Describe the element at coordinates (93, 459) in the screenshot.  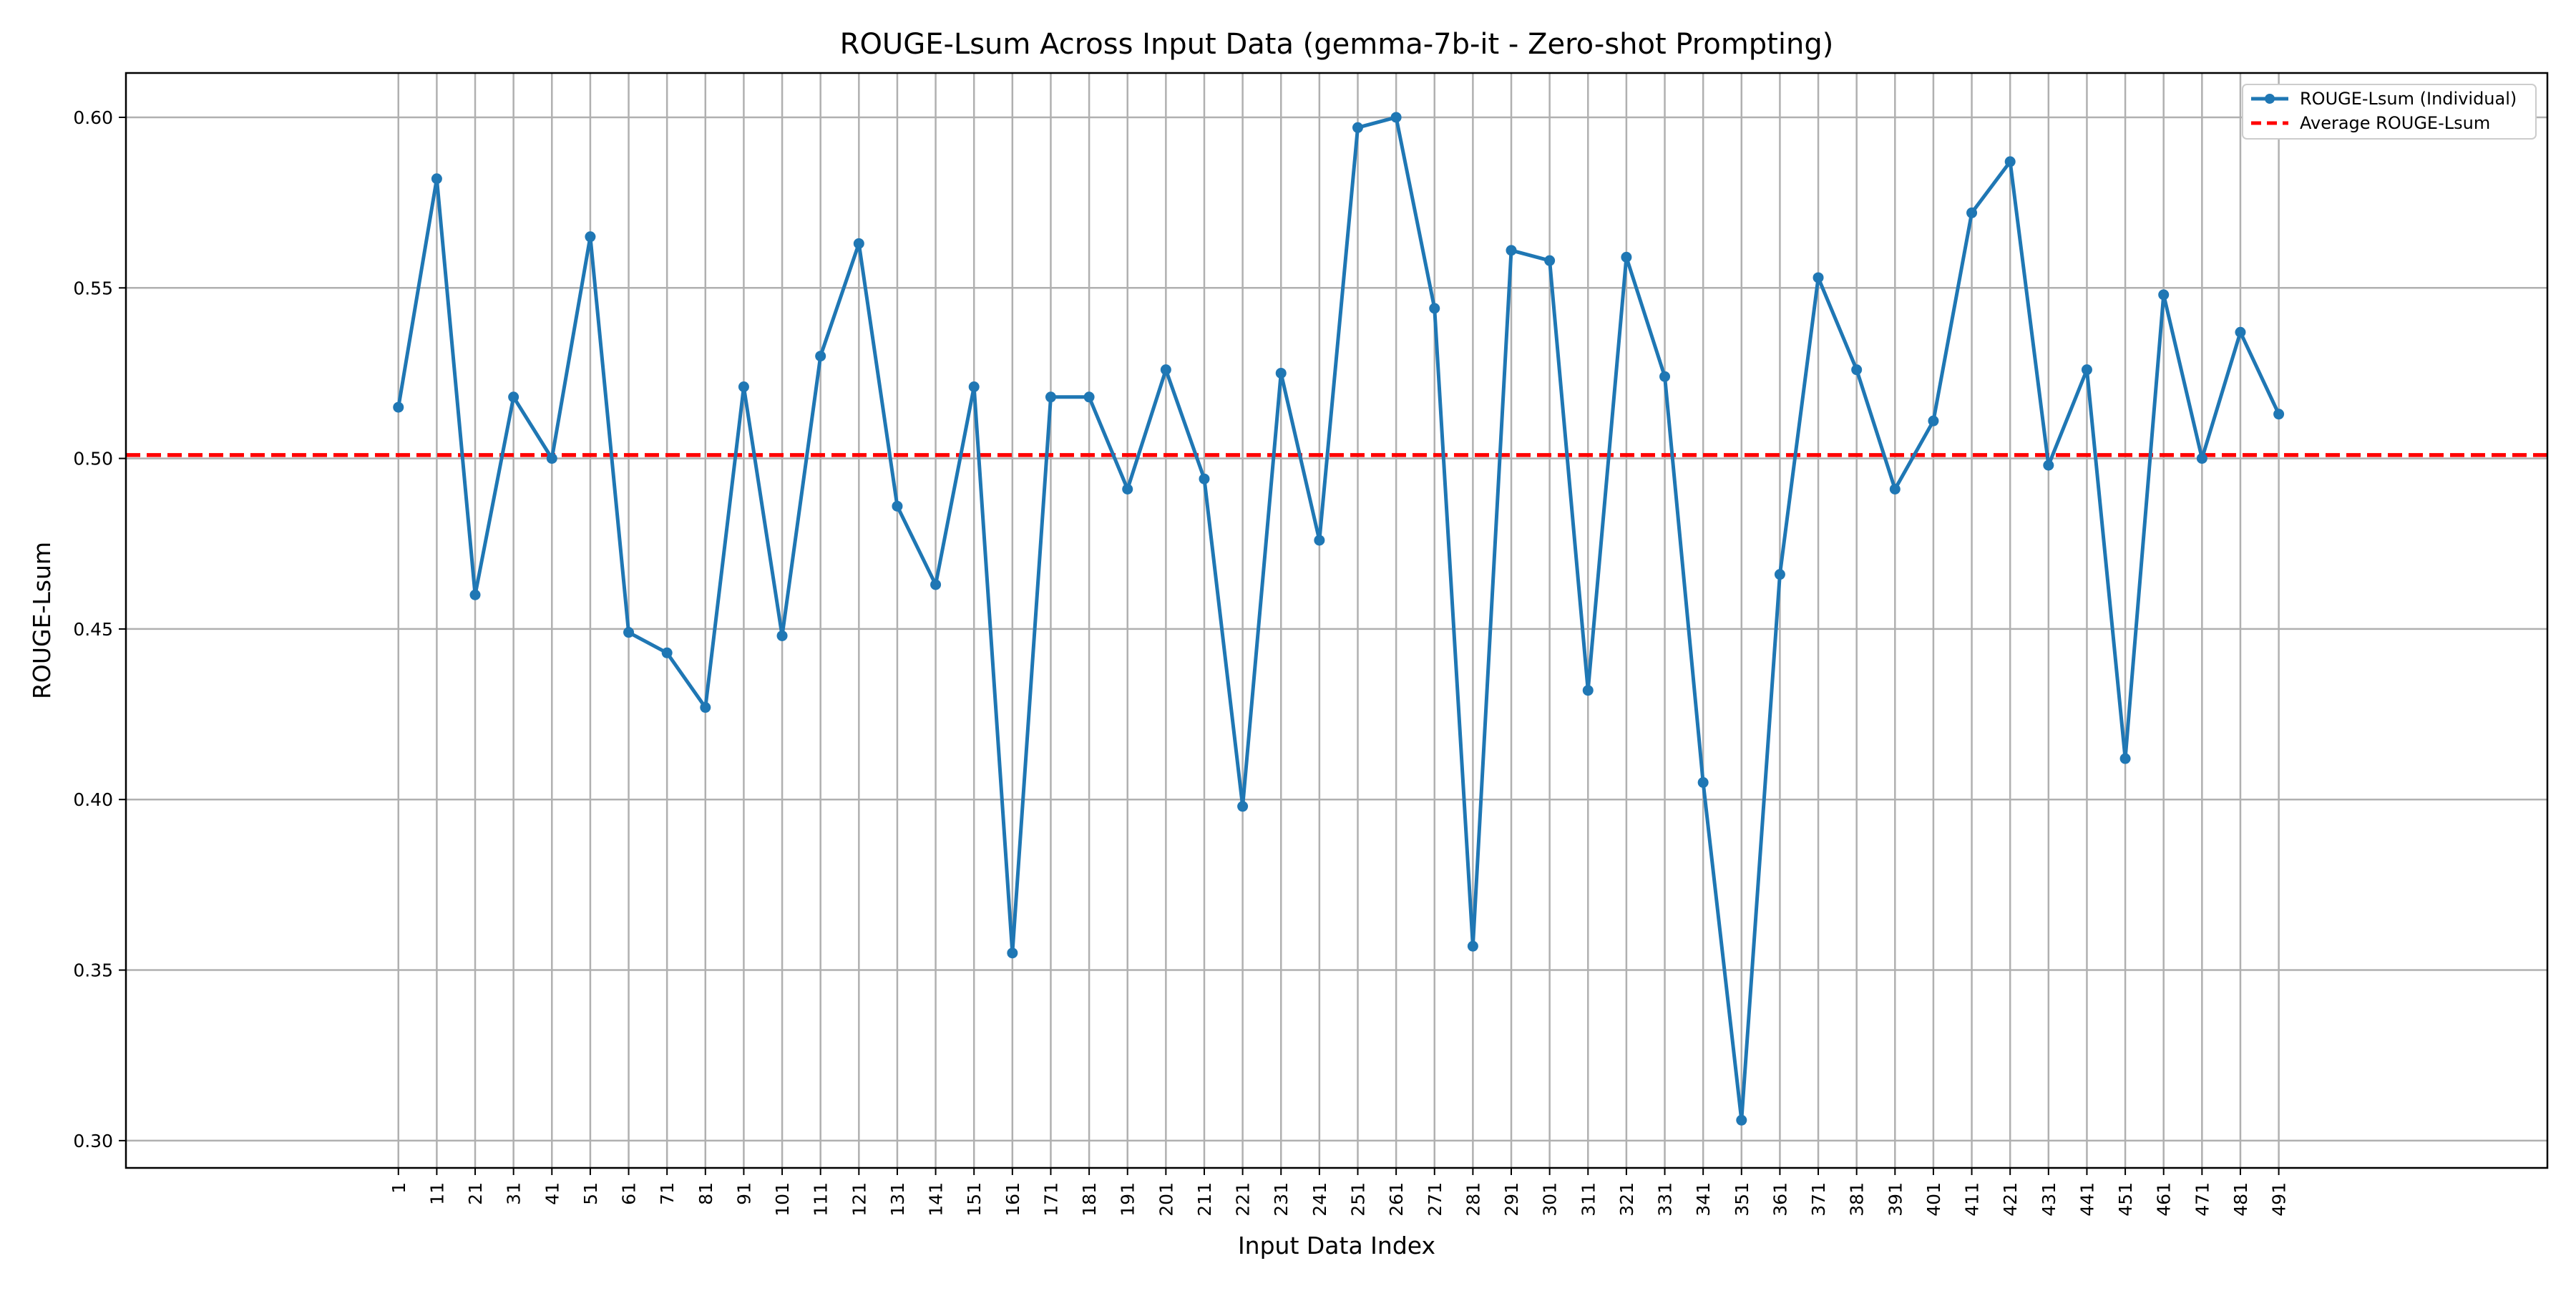
I see `y-tick-label: 0.50` at that location.